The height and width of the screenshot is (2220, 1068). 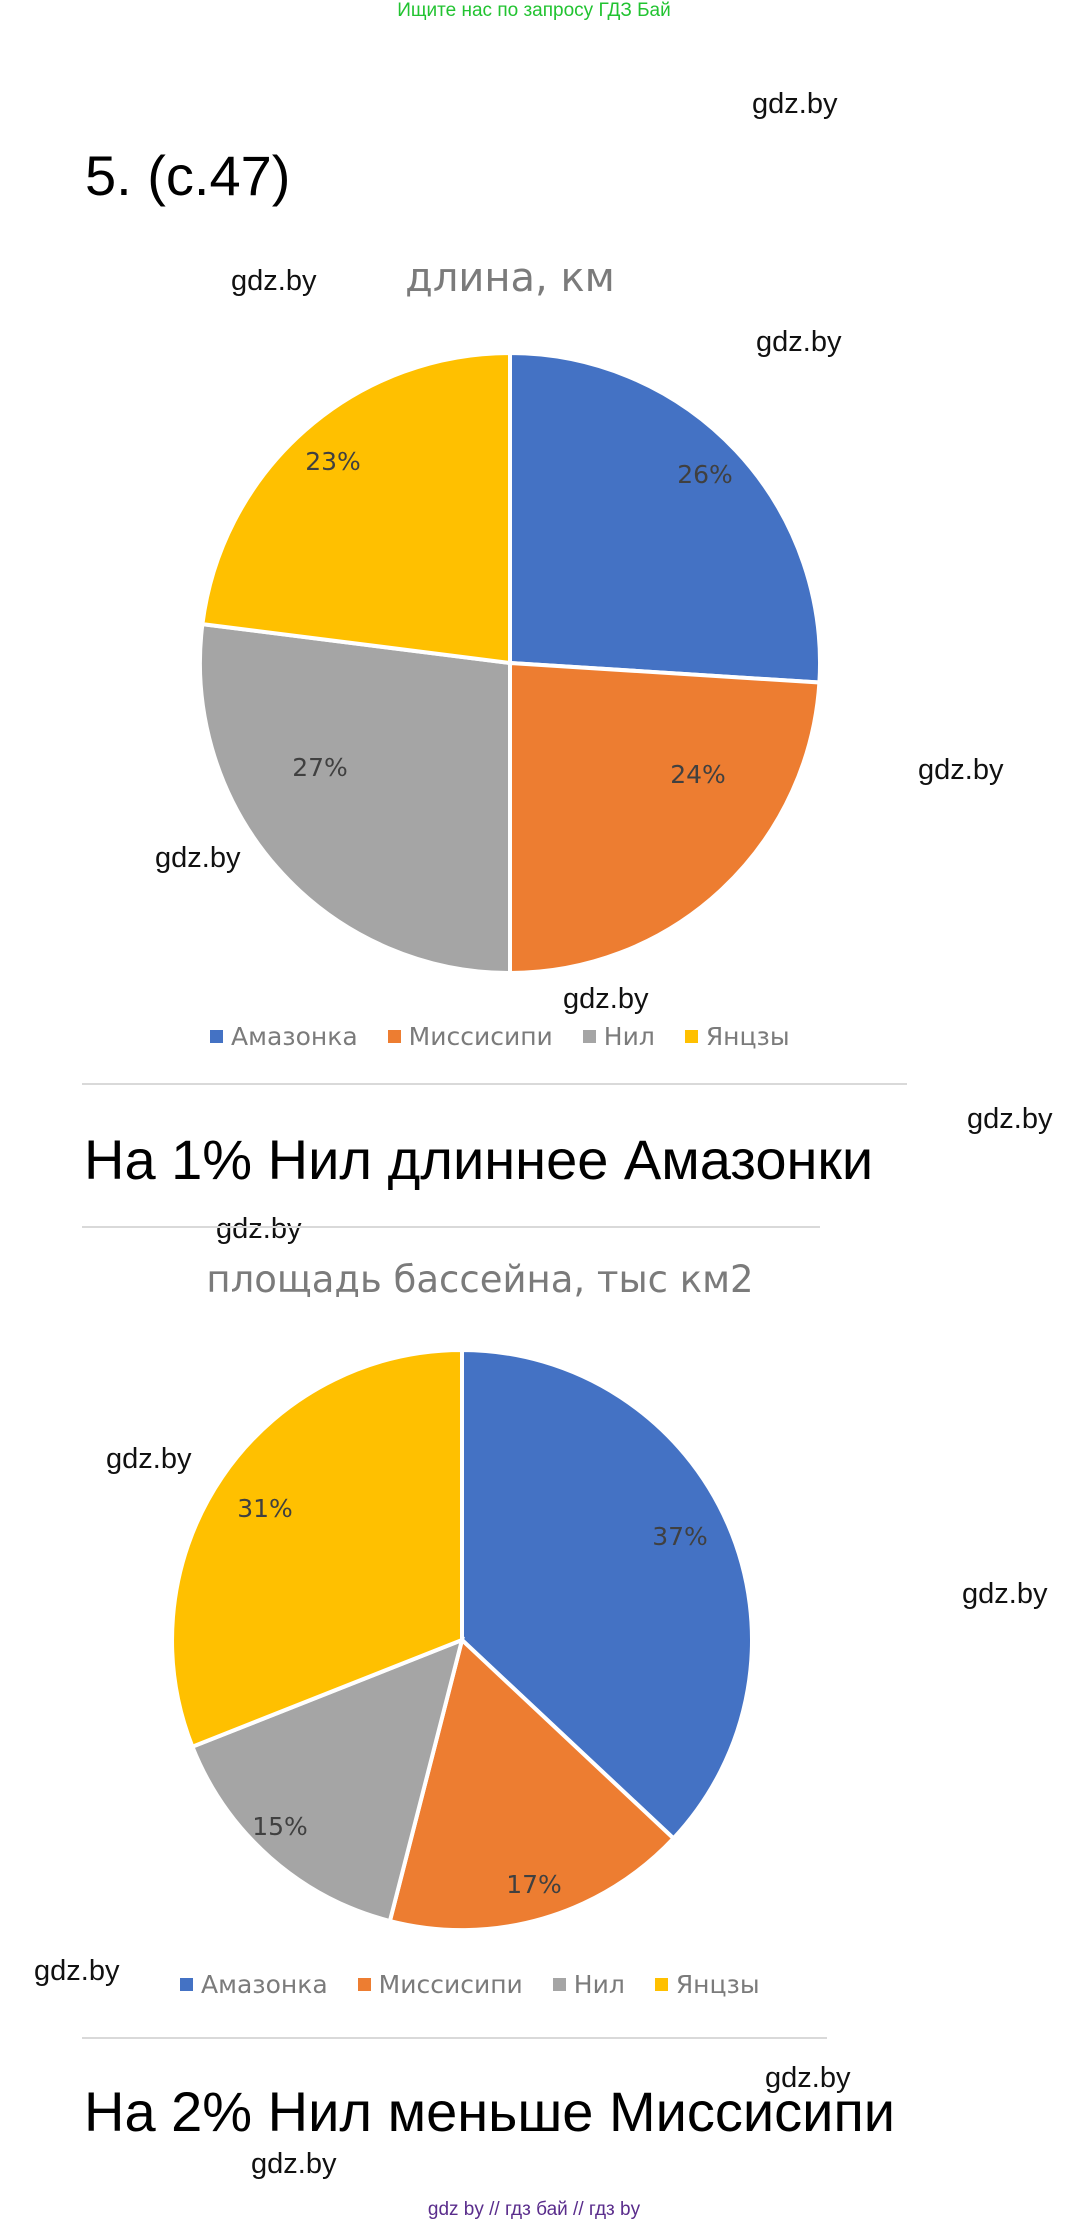 I want to click on exercise-heading: 5. (с.47), so click(x=188, y=175).